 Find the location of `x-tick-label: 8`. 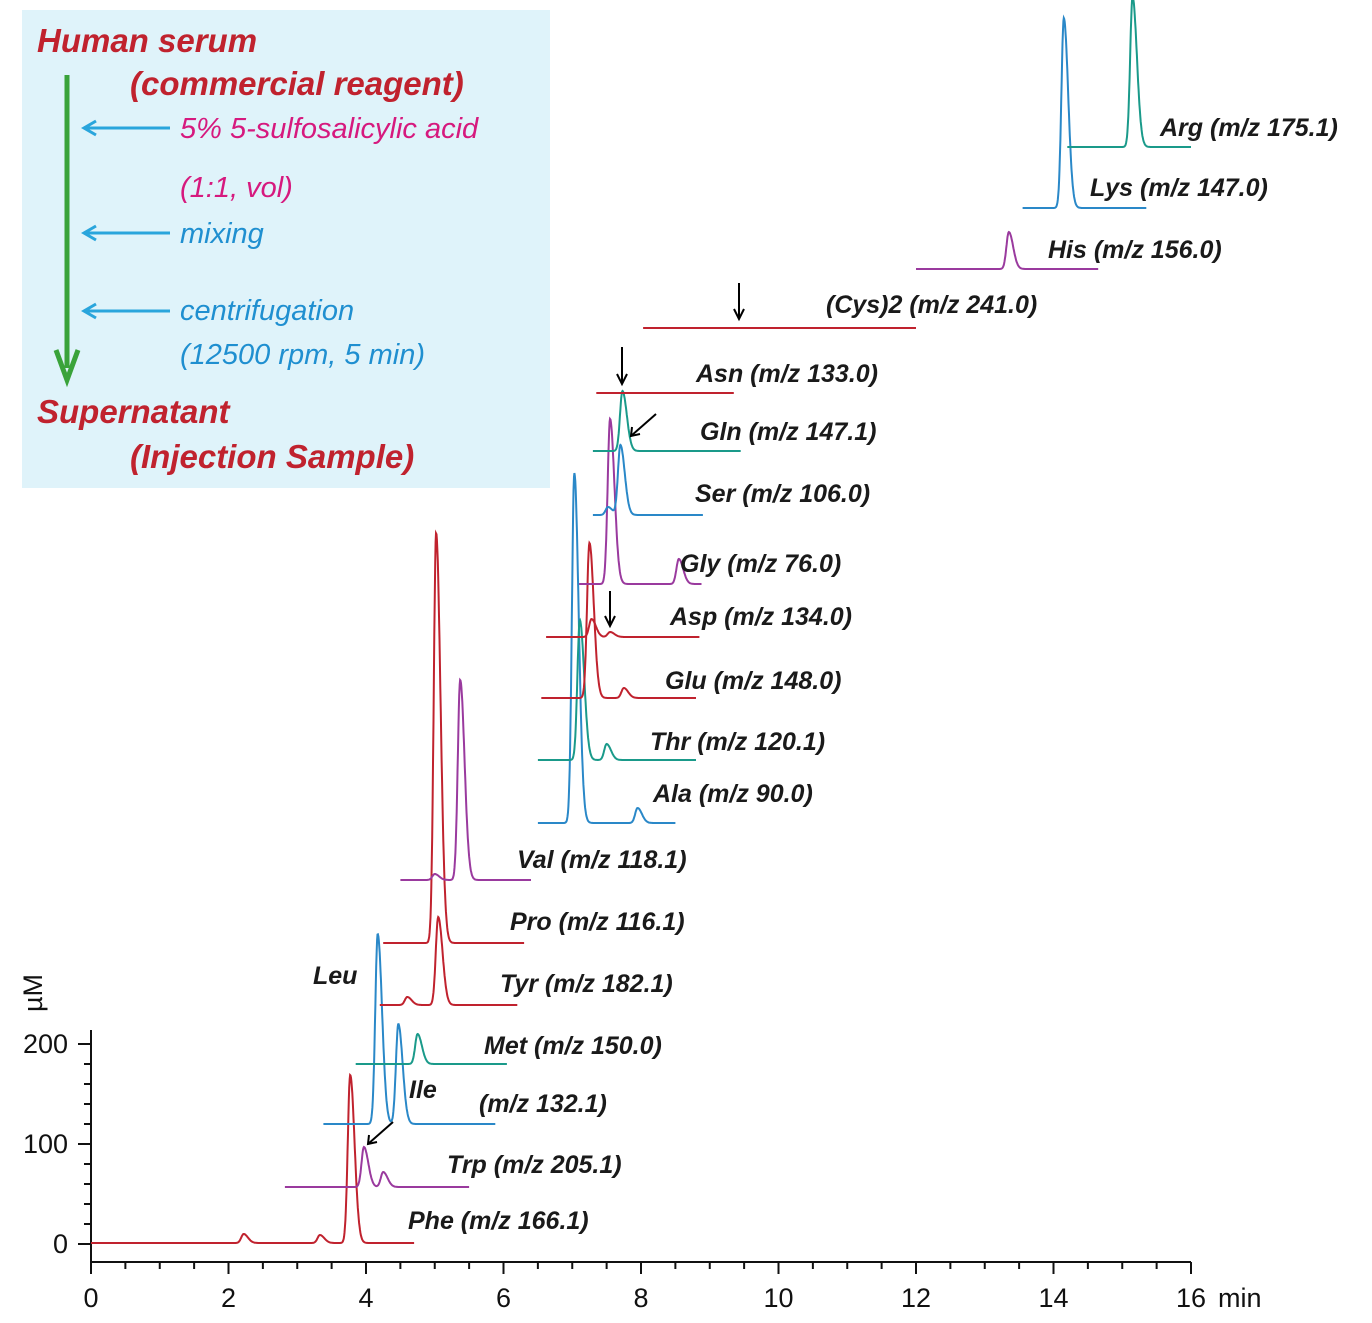

x-tick-label: 8 is located at coordinates (640, 1298).